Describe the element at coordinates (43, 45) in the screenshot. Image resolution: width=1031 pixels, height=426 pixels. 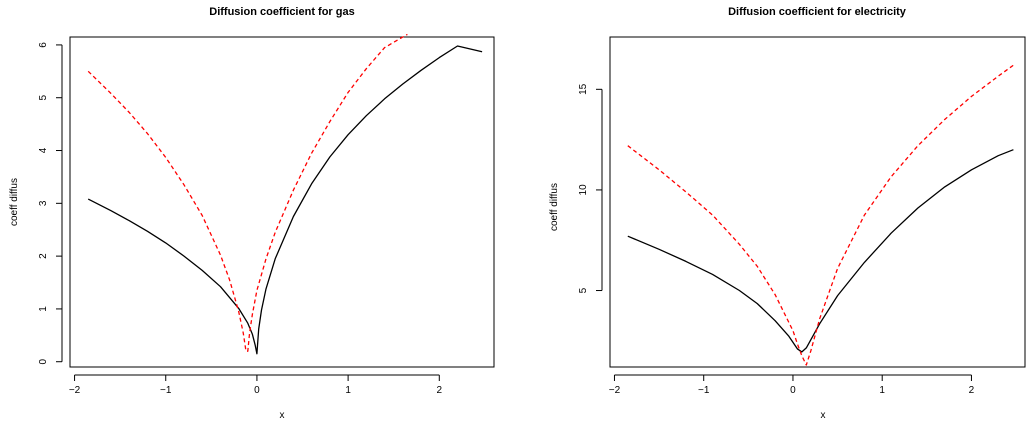
I see `y-tick-label: 6` at that location.